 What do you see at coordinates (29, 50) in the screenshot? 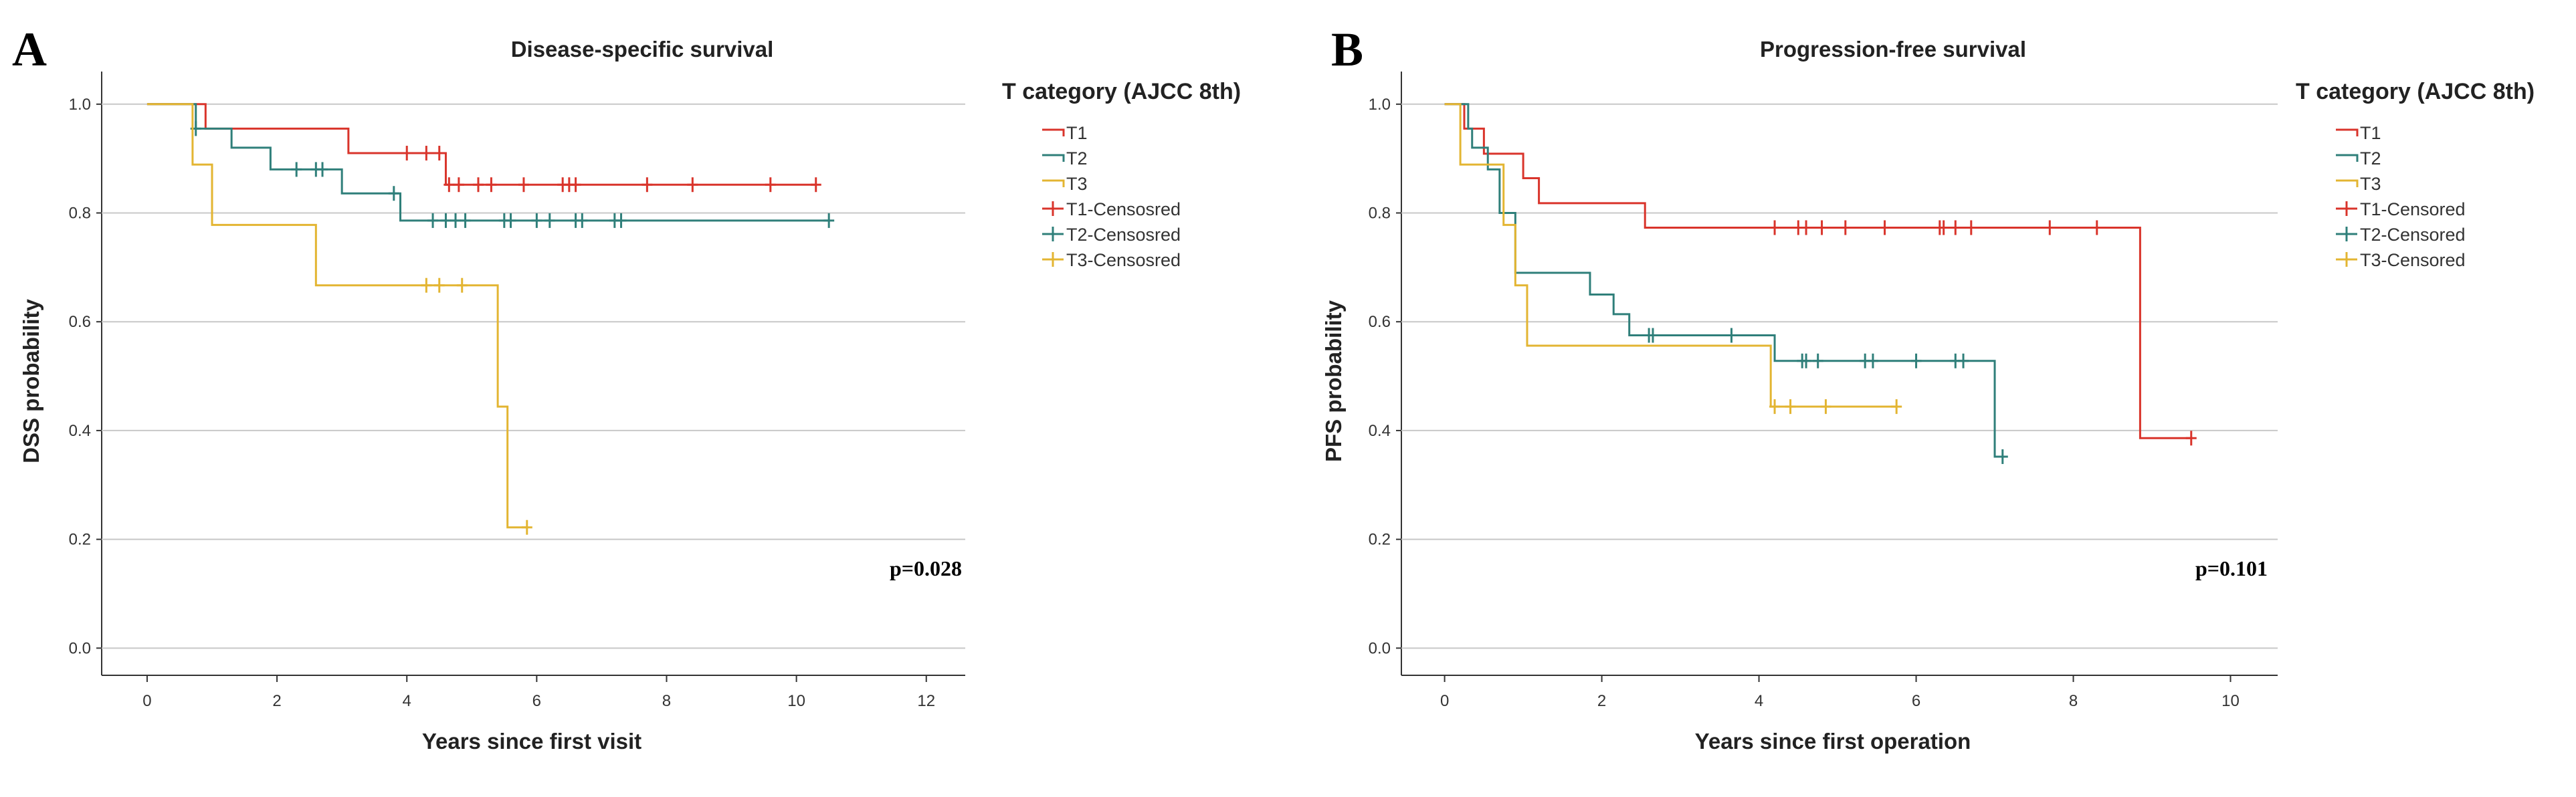
I see `panel-a-letter: A` at bounding box center [29, 50].